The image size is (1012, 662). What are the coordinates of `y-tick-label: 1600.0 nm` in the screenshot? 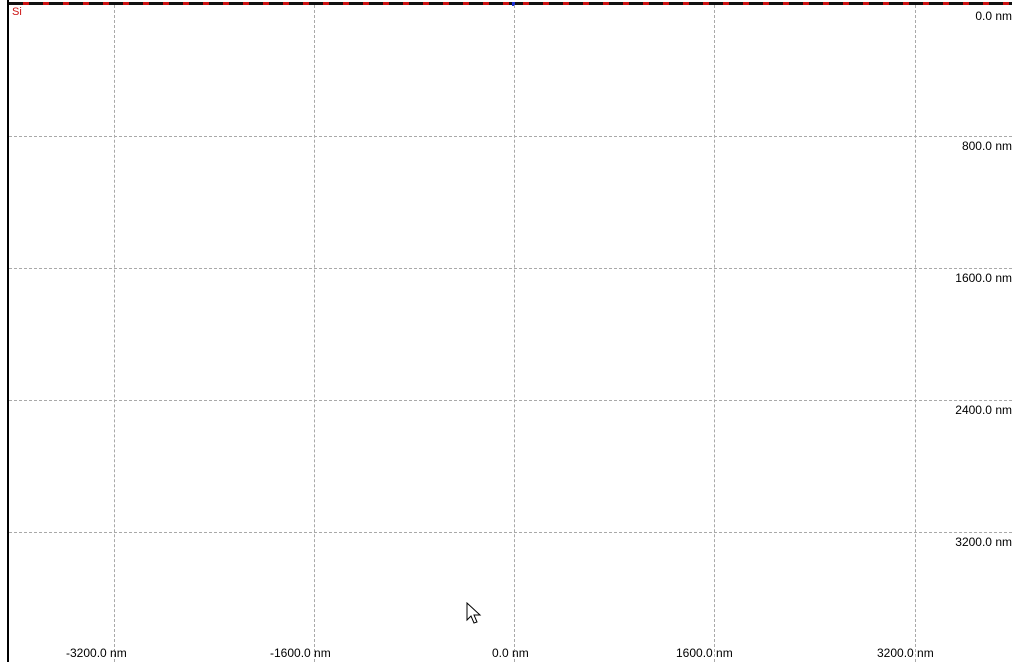 It's located at (982, 278).